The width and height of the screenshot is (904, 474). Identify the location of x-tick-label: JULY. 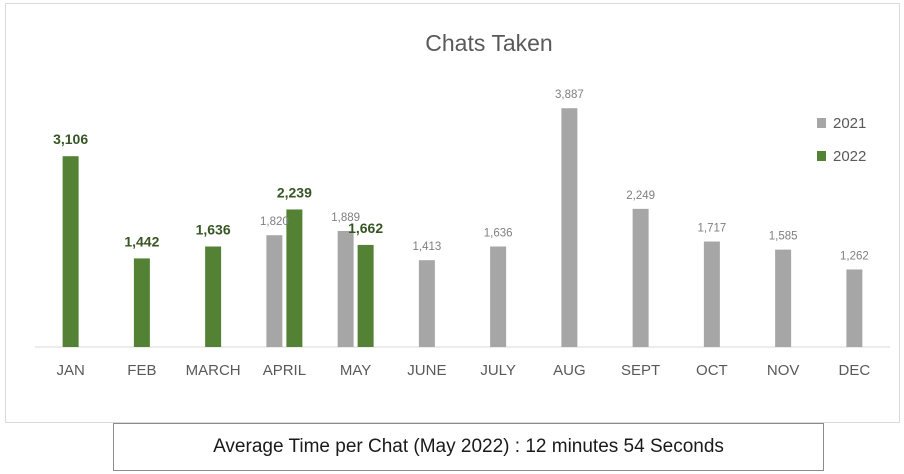
(498, 370).